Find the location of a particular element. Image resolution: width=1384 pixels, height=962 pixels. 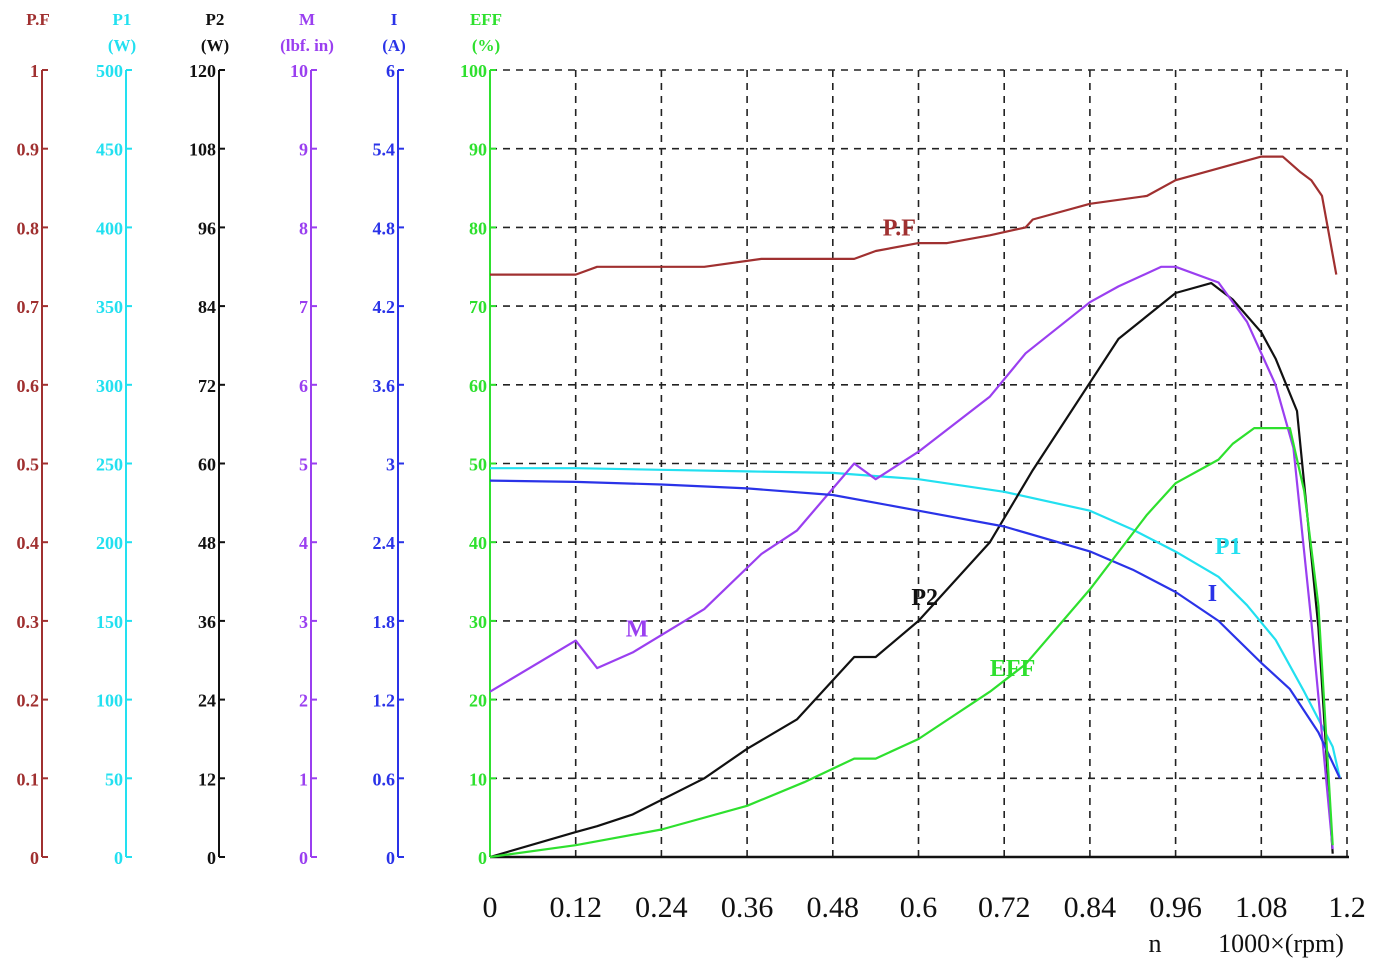

y-tick-label: 90 is located at coordinates (478, 150).